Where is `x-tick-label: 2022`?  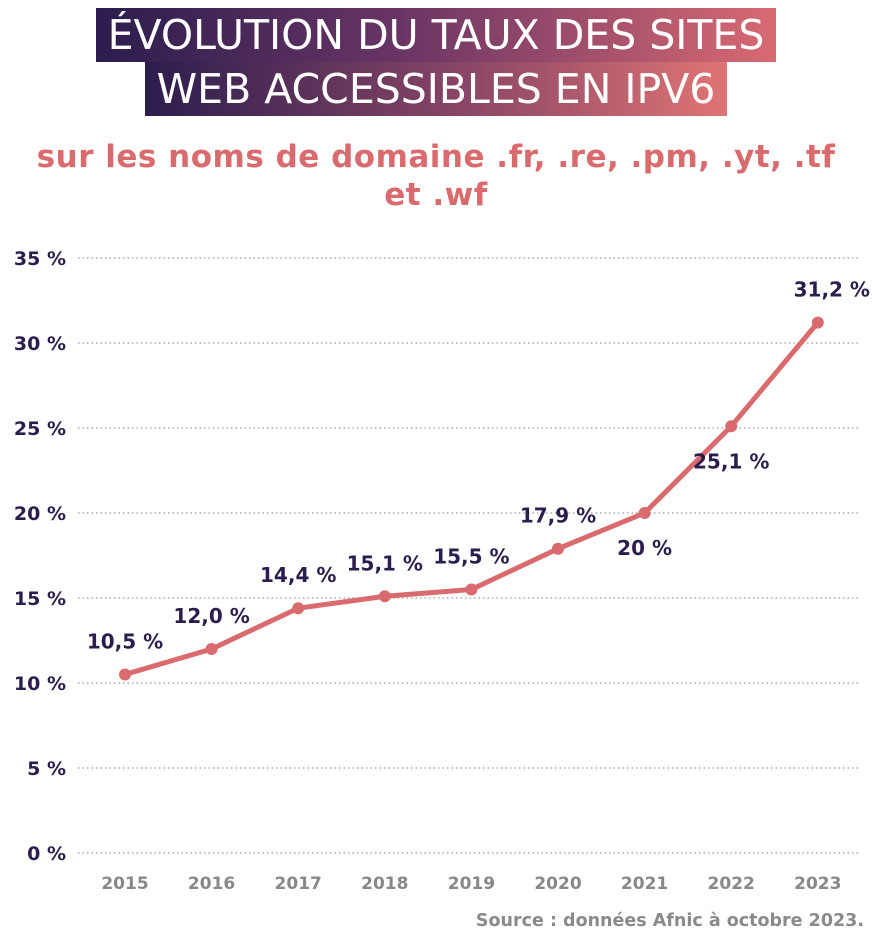
x-tick-label: 2022 is located at coordinates (731, 884).